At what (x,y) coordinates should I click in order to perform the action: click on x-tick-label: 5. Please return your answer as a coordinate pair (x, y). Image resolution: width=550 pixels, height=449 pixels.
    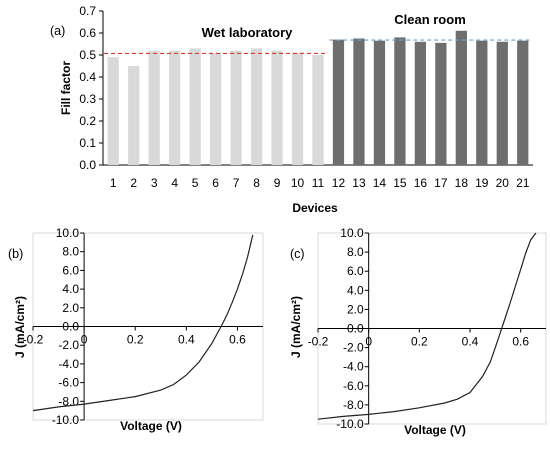
    Looking at the image, I should click on (195, 183).